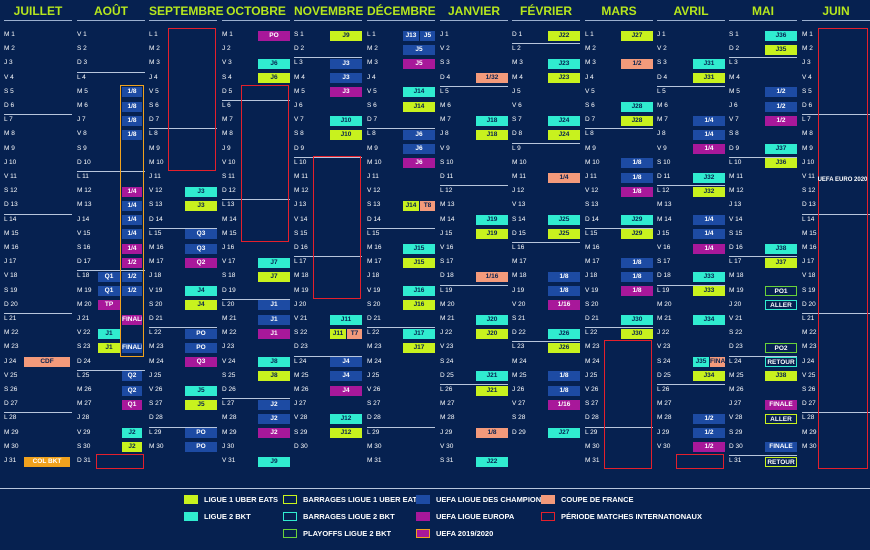 The width and height of the screenshot is (870, 550). What do you see at coordinates (301, 191) in the screenshot?
I see `day-label: M 12` at bounding box center [301, 191].